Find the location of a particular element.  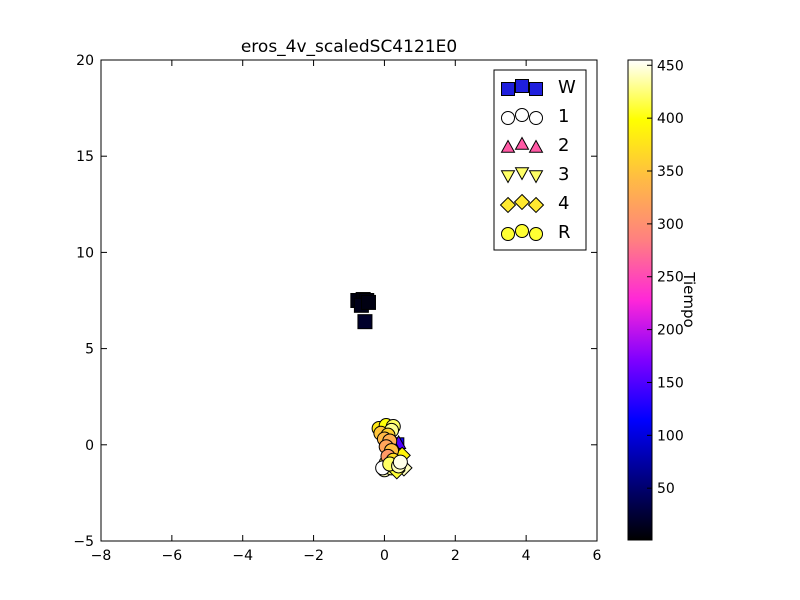

y-tick-label: −5 is located at coordinates (83, 542).